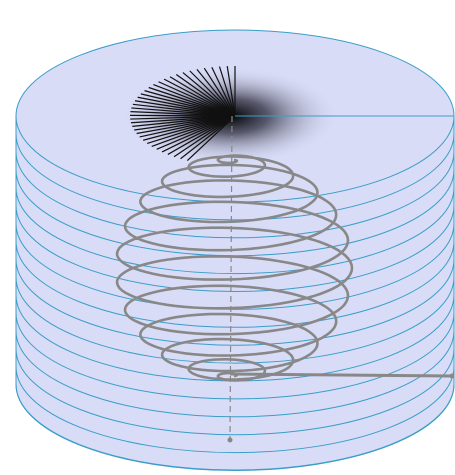 Image resolution: width=455 pixels, height=475 pixels. Describe the element at coordinates (231, 278) in the screenshot. I see `axis-line` at that location.